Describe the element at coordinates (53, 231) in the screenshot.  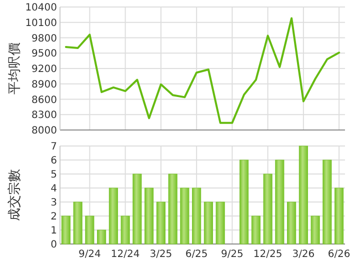
I see `y-tick-label: 1` at that location.